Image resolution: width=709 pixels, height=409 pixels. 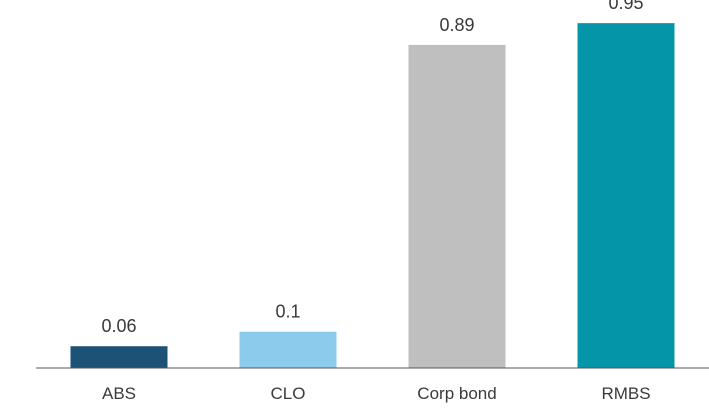 I want to click on value-label-corp-bond: 0.89, so click(x=456, y=25).